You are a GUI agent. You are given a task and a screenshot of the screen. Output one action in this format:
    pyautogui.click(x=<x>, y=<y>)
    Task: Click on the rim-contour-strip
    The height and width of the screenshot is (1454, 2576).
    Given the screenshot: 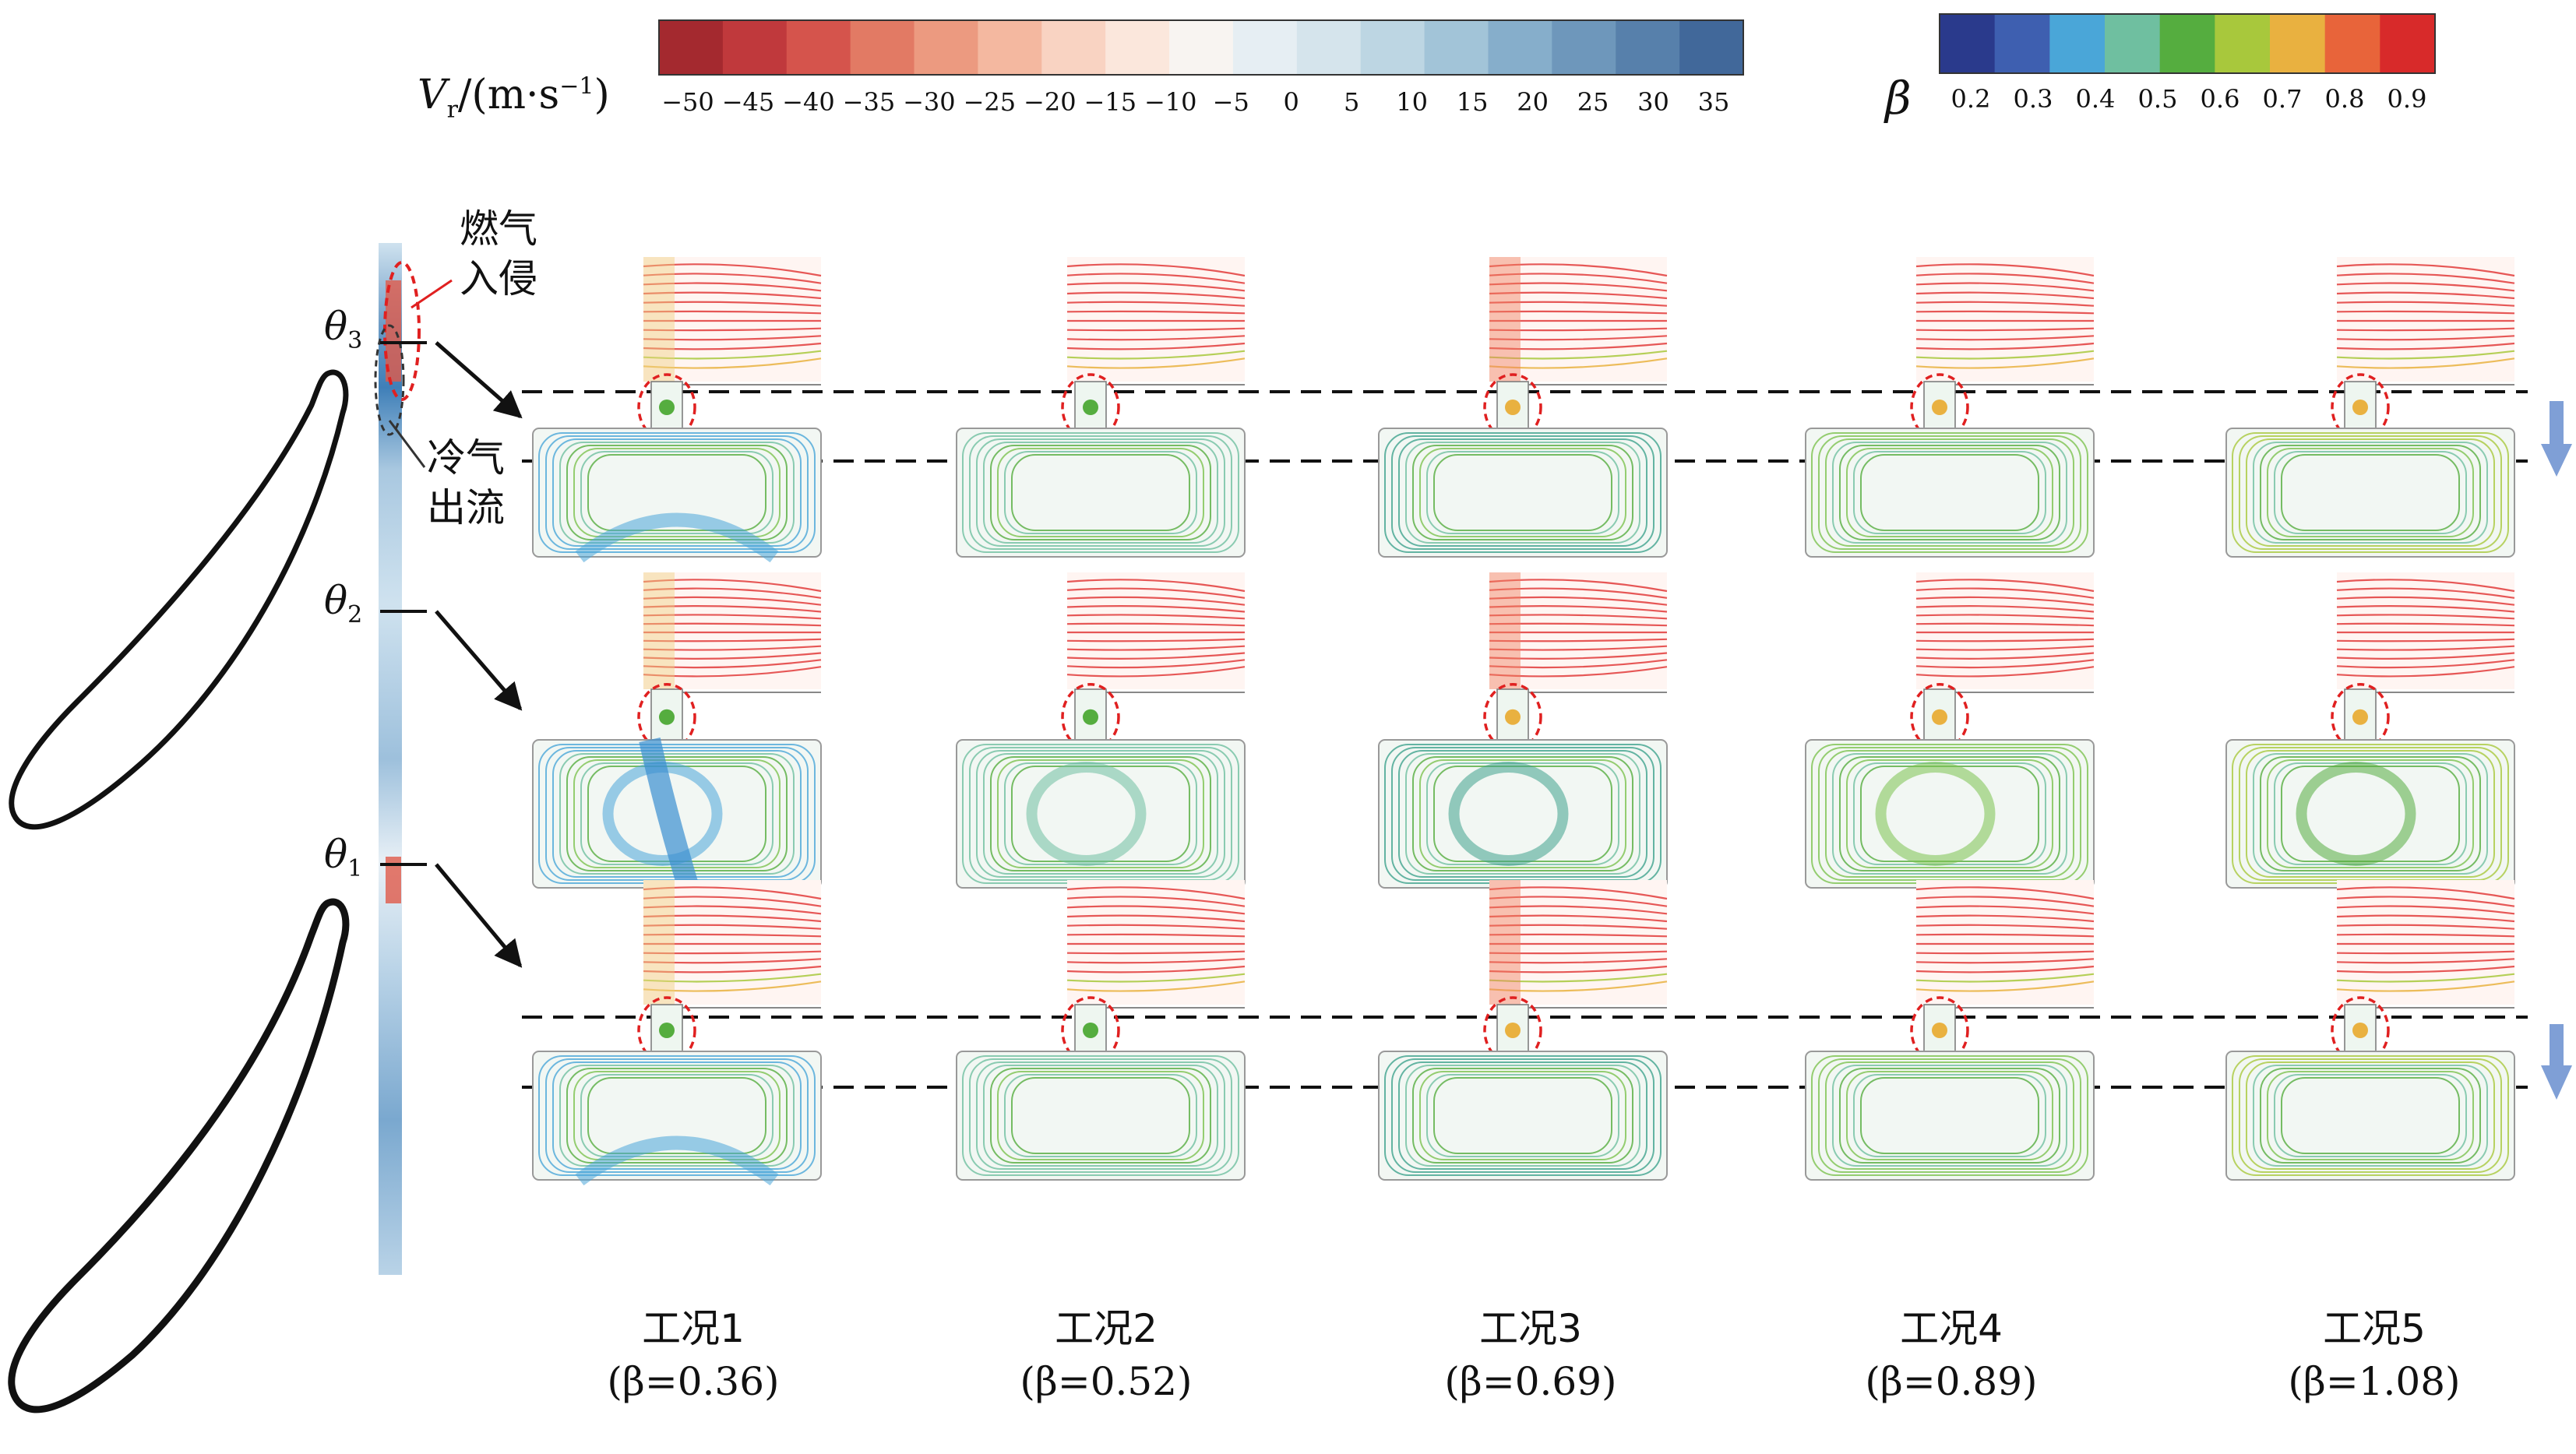 What is the action you would take?
    pyautogui.click(x=390, y=759)
    